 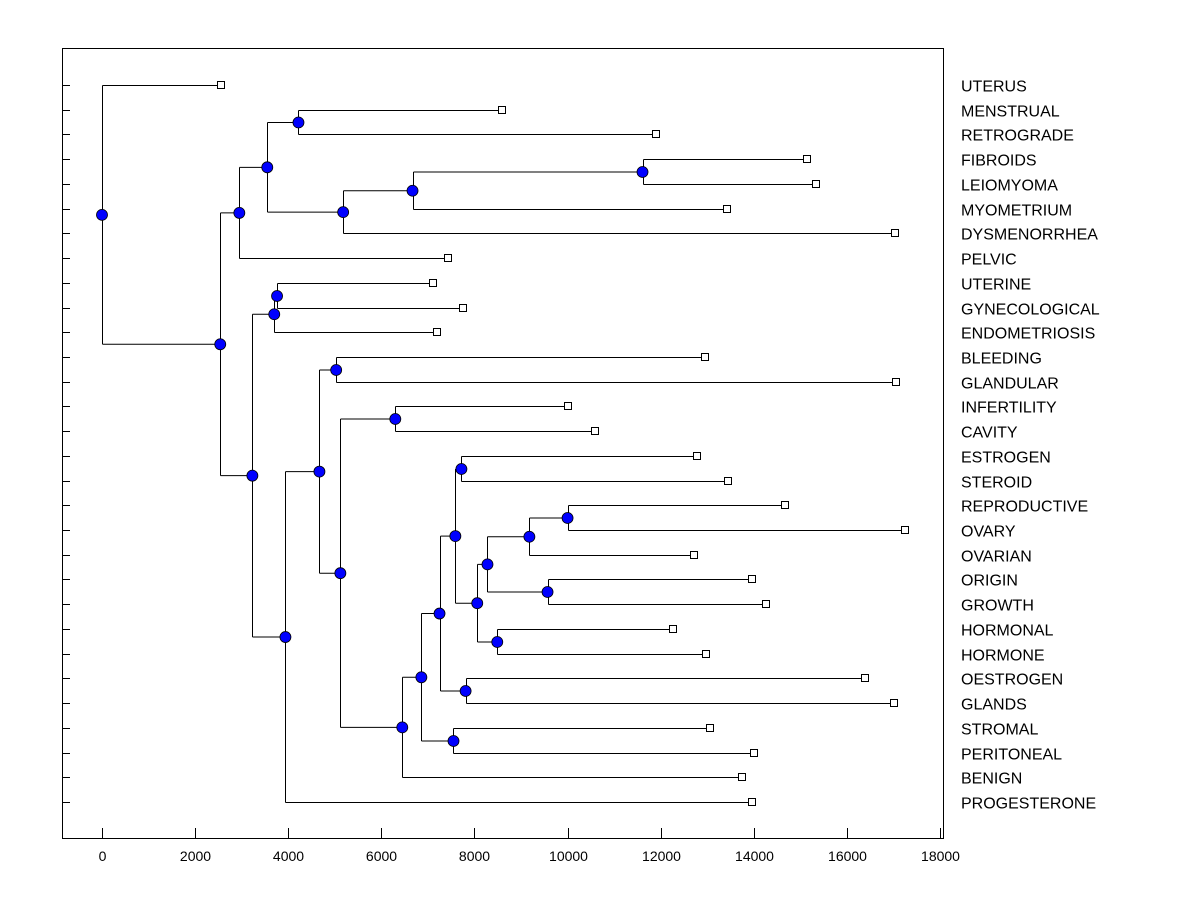 What do you see at coordinates (996, 557) in the screenshot?
I see `leaf-label: OVARIAN` at bounding box center [996, 557].